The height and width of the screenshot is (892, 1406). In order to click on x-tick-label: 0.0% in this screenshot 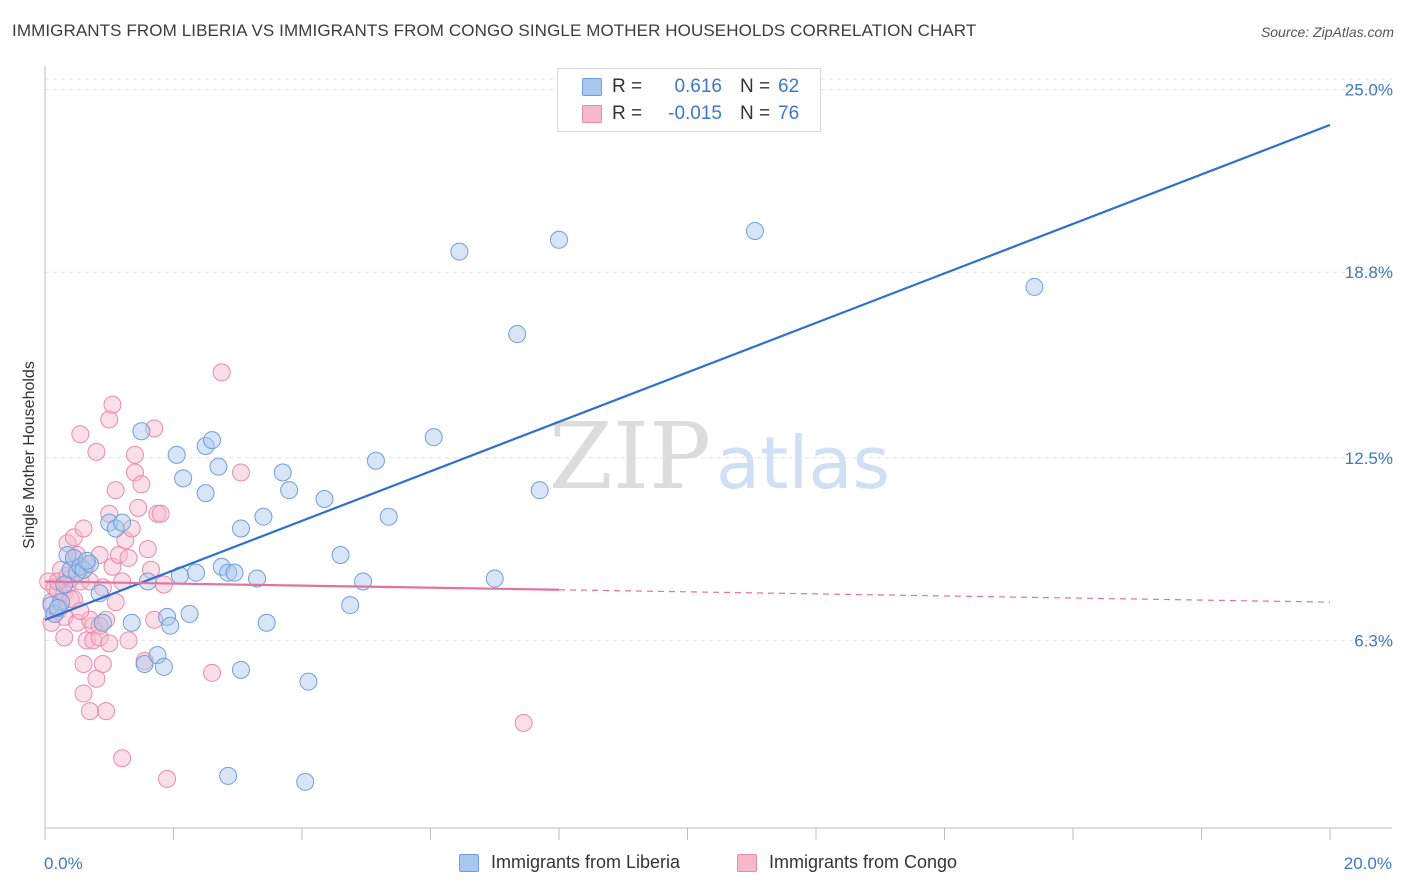, I will do `click(63, 863)`.